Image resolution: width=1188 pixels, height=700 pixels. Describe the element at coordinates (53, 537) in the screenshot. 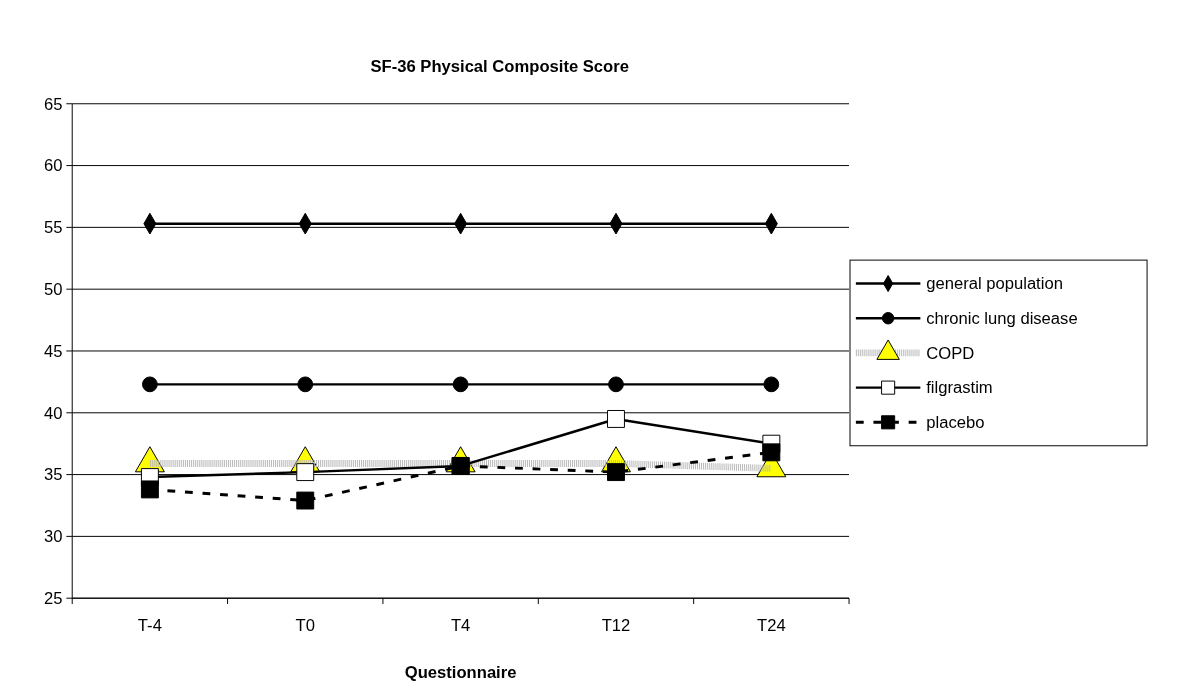

I see `y-tick-label: 30` at that location.